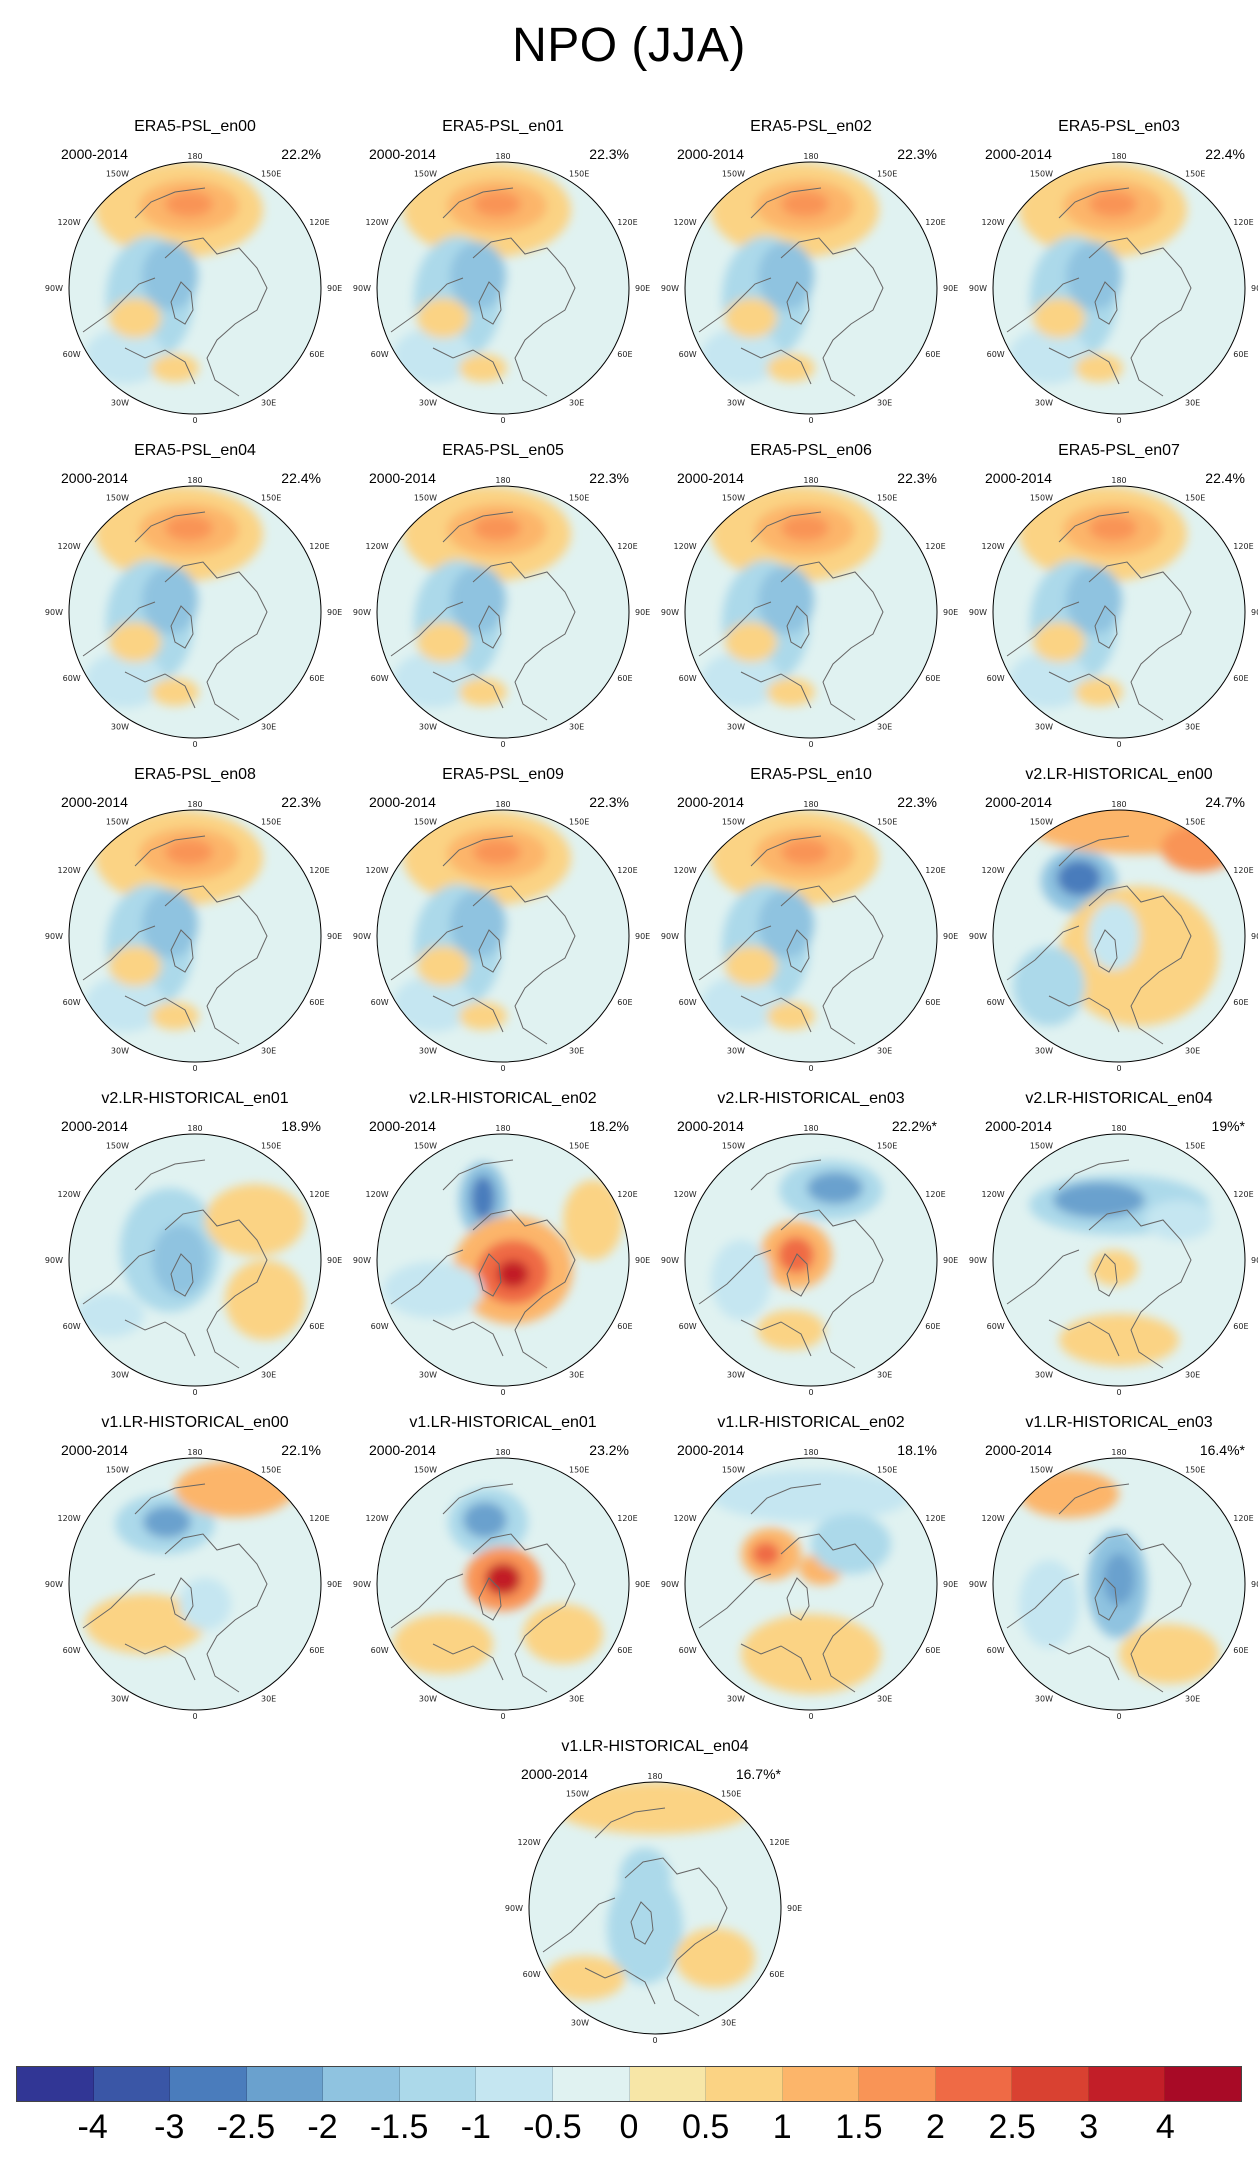  Describe the element at coordinates (821, 2084) in the screenshot. I see `colorbar-segment` at that location.